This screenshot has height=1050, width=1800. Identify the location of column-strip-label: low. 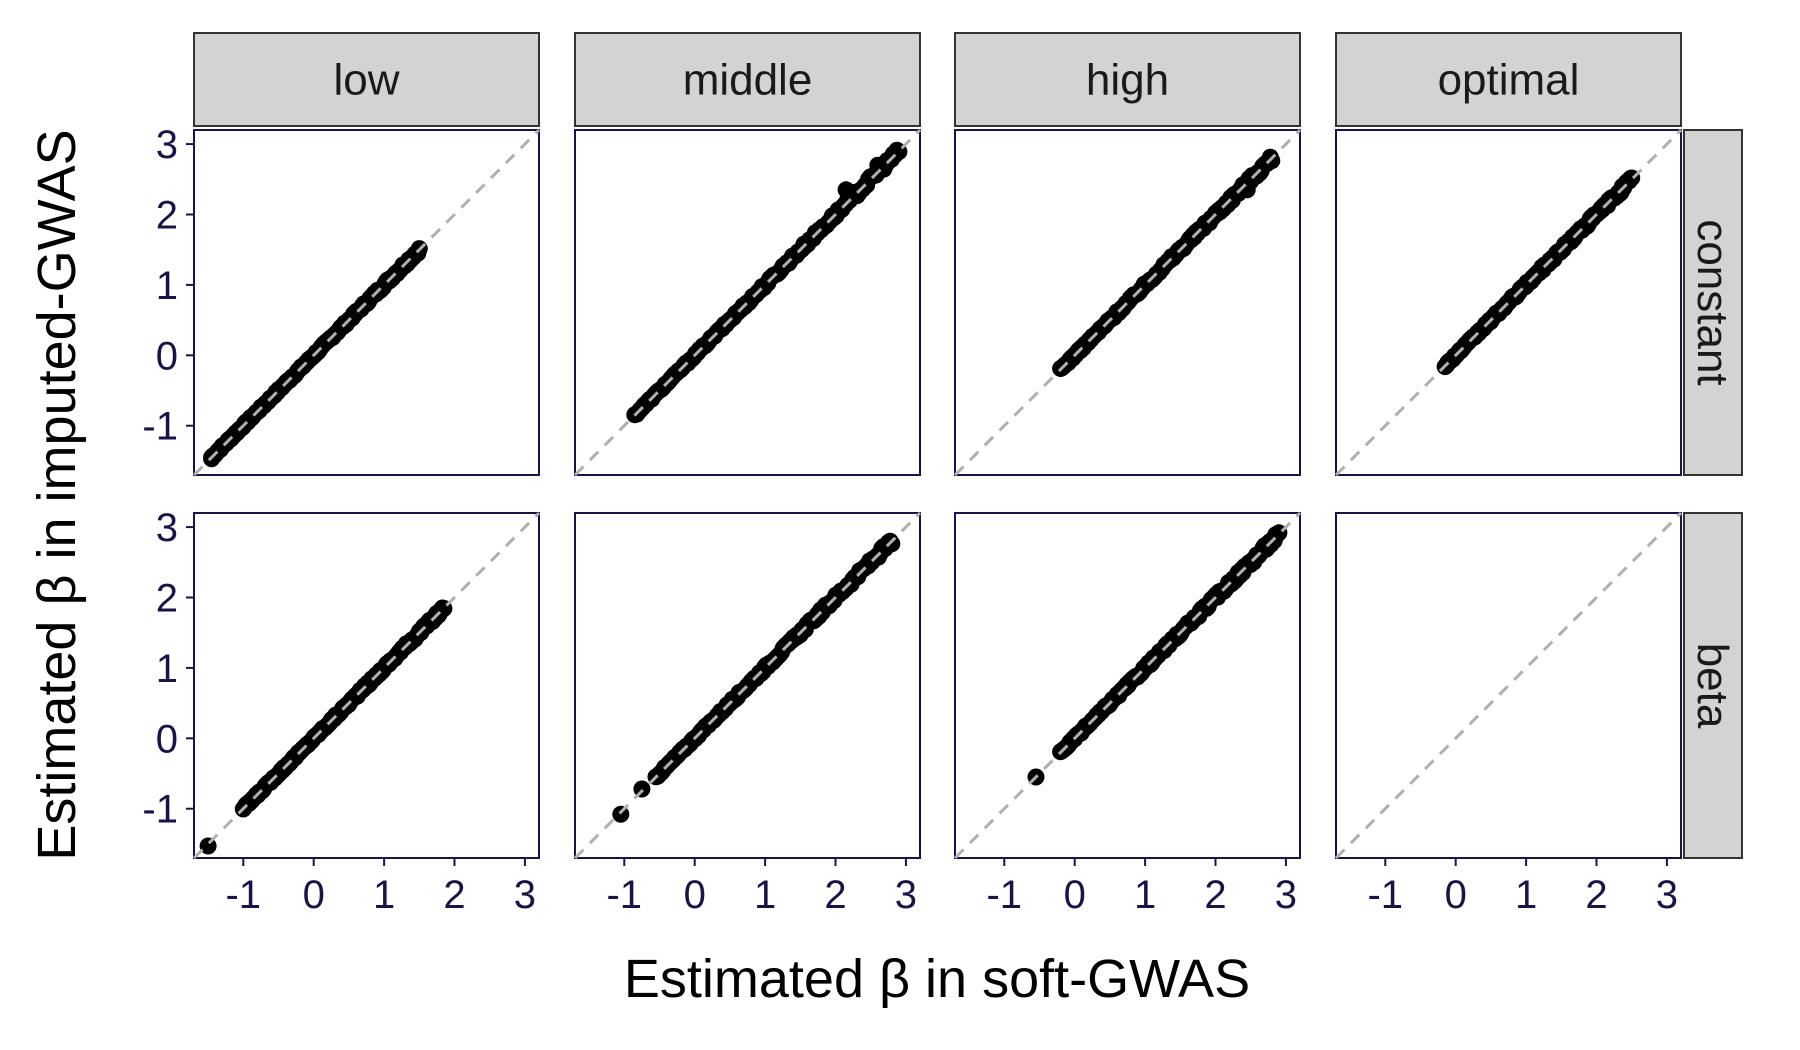
(366, 80).